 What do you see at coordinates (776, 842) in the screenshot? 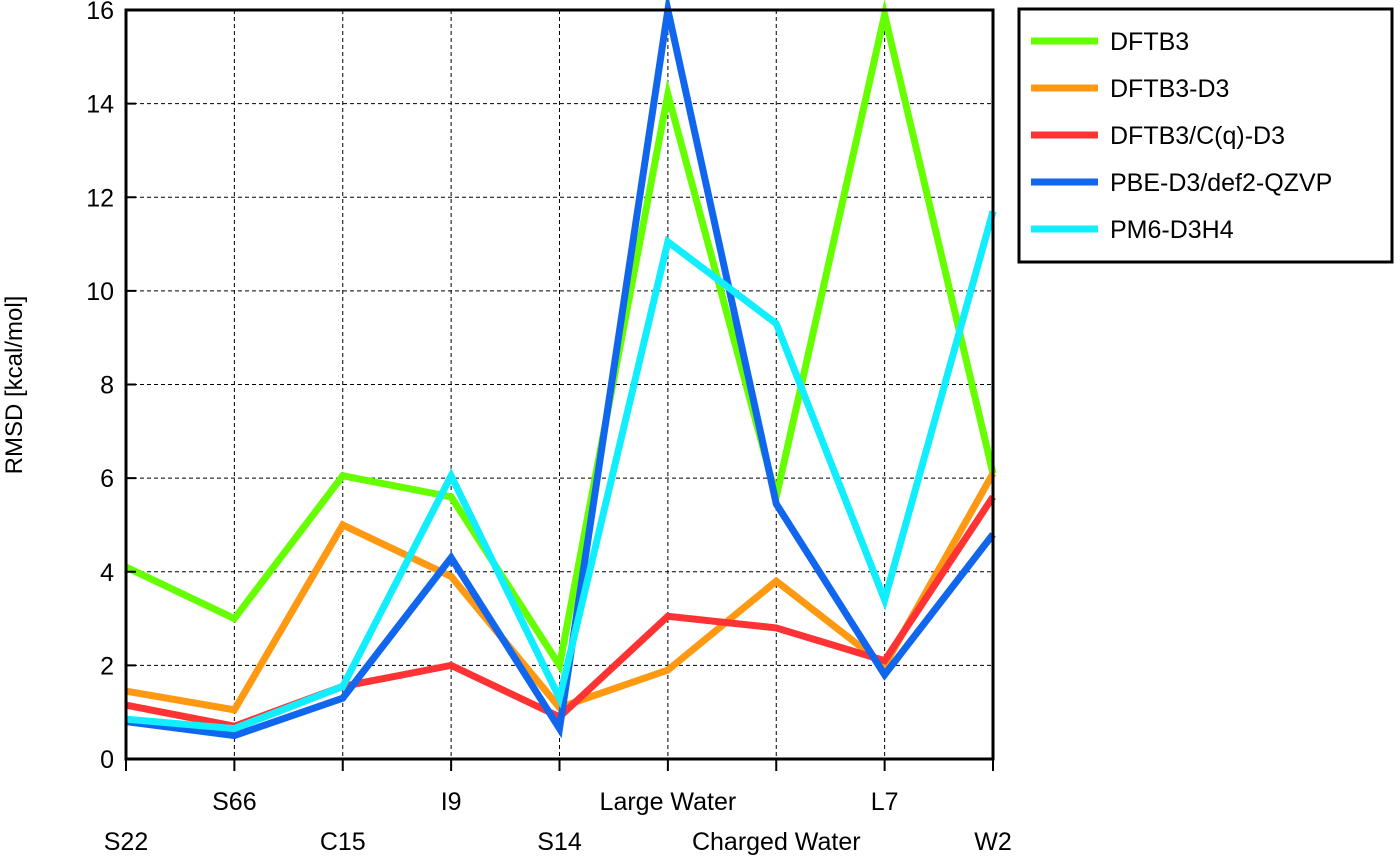
I see `x-tick-label: Charged Water` at bounding box center [776, 842].